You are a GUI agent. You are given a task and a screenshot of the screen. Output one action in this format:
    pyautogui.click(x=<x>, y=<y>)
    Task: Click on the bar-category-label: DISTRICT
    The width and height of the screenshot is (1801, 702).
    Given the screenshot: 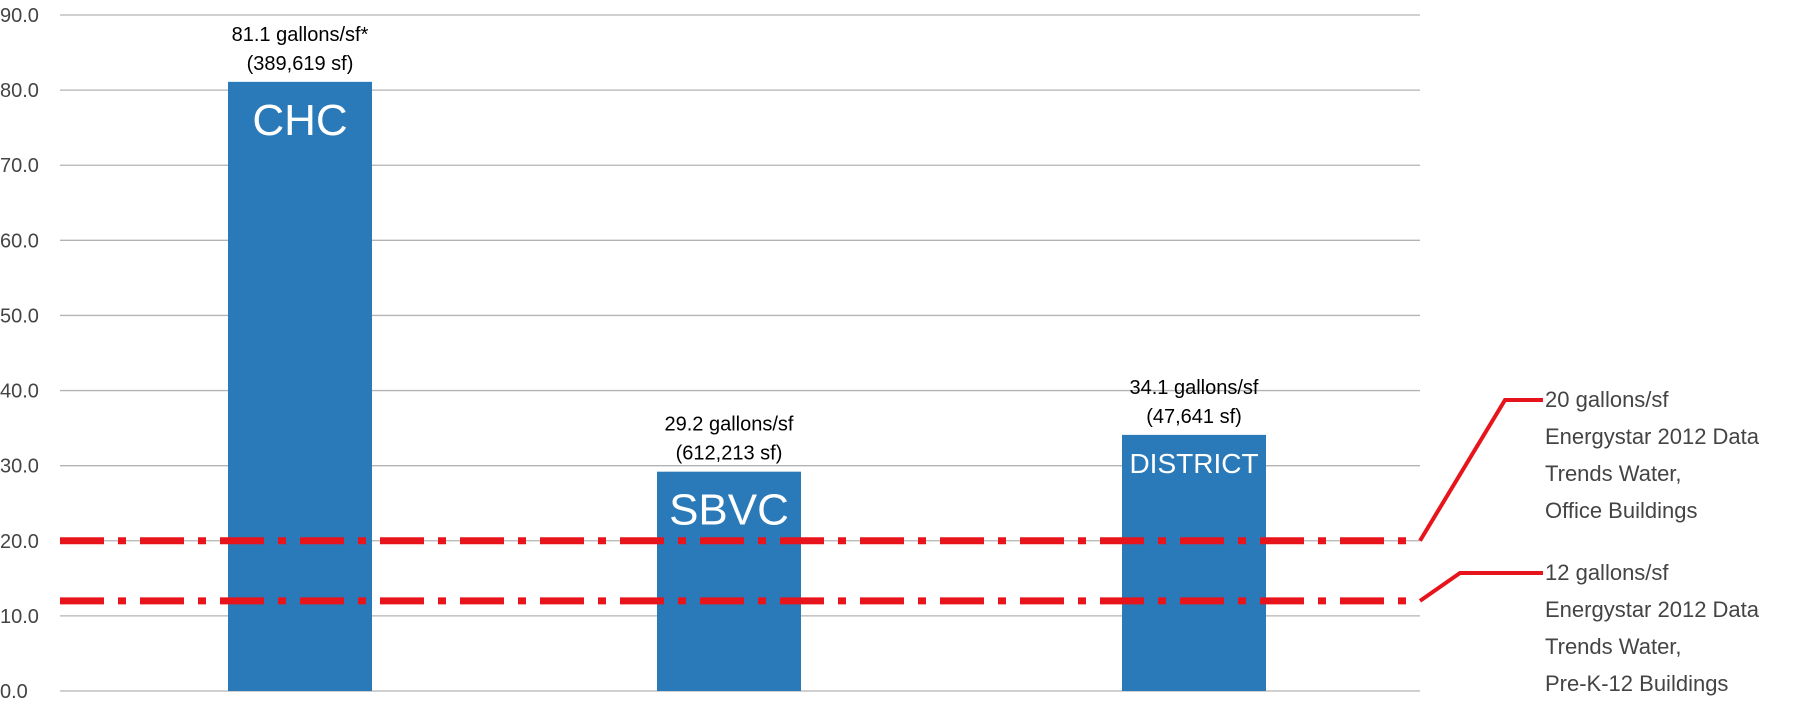 What is the action you would take?
    pyautogui.click(x=1193, y=463)
    